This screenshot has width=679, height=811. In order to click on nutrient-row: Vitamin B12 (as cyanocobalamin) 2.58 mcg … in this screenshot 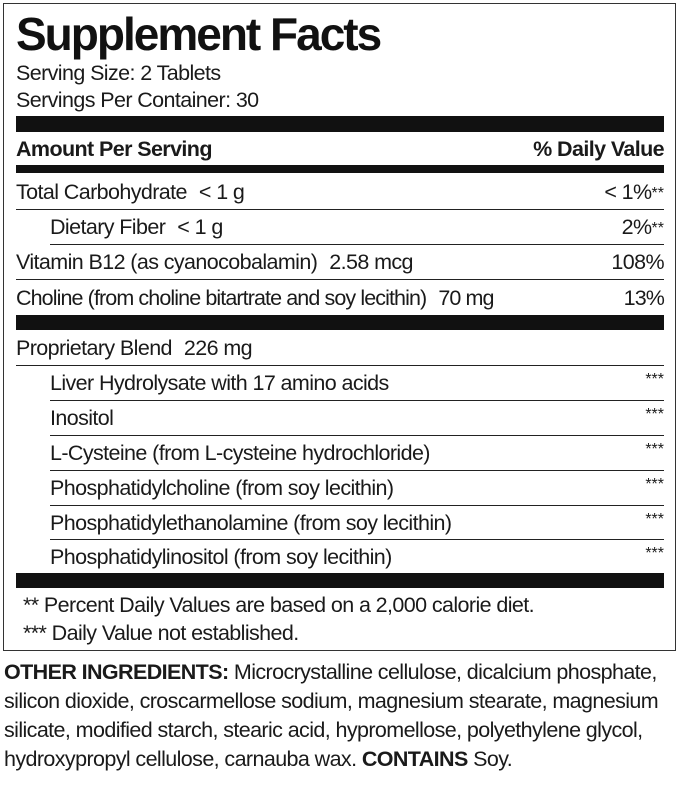, I will do `click(340, 262)`.